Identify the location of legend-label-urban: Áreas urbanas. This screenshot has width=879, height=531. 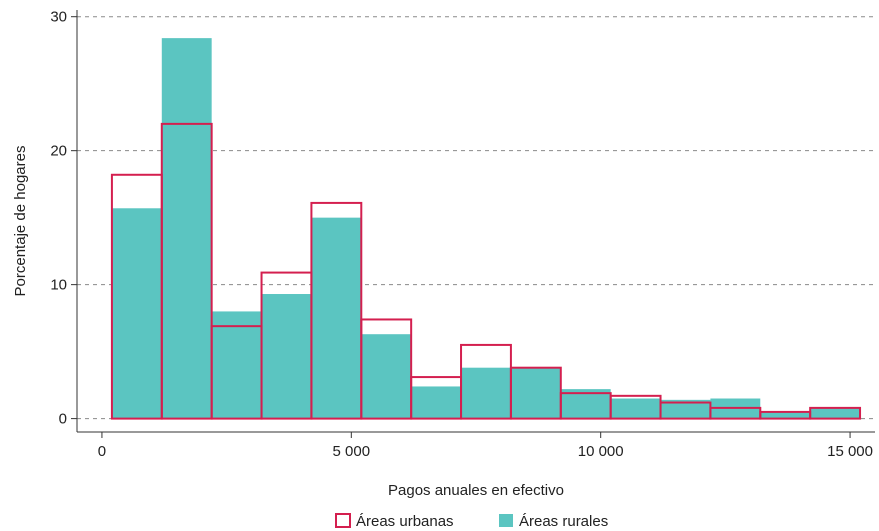
(405, 521).